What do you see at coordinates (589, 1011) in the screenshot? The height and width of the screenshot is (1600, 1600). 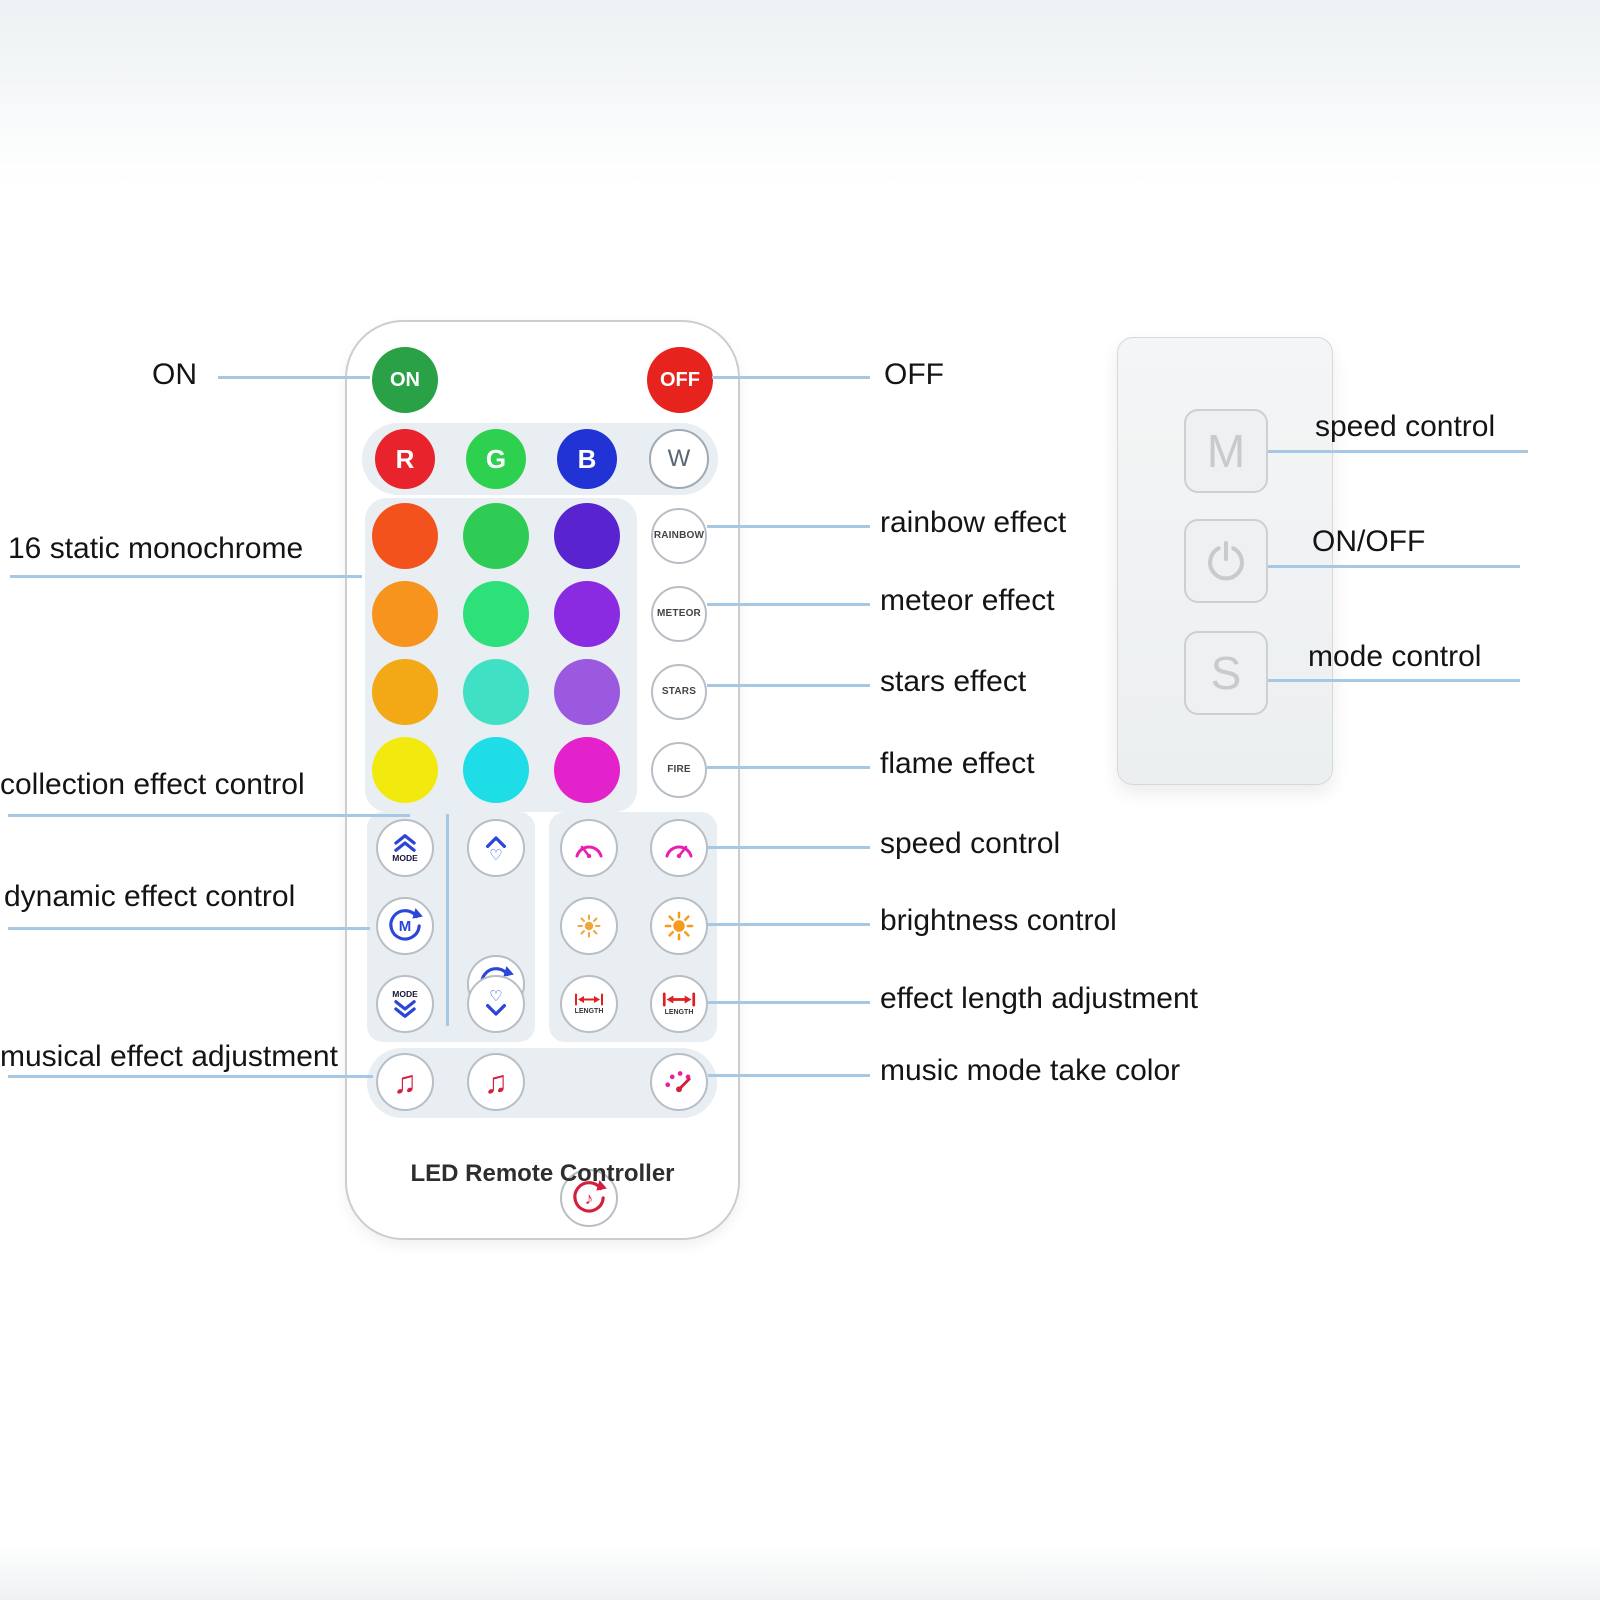 I see `length-down-label: LENGTH` at bounding box center [589, 1011].